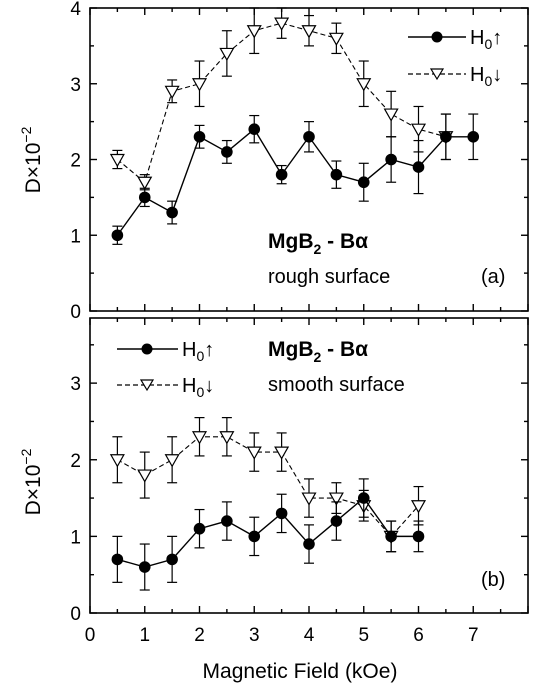 This screenshot has width=540, height=694. What do you see at coordinates (147, 385) in the screenshot?
I see `legend-b-down-marker` at bounding box center [147, 385].